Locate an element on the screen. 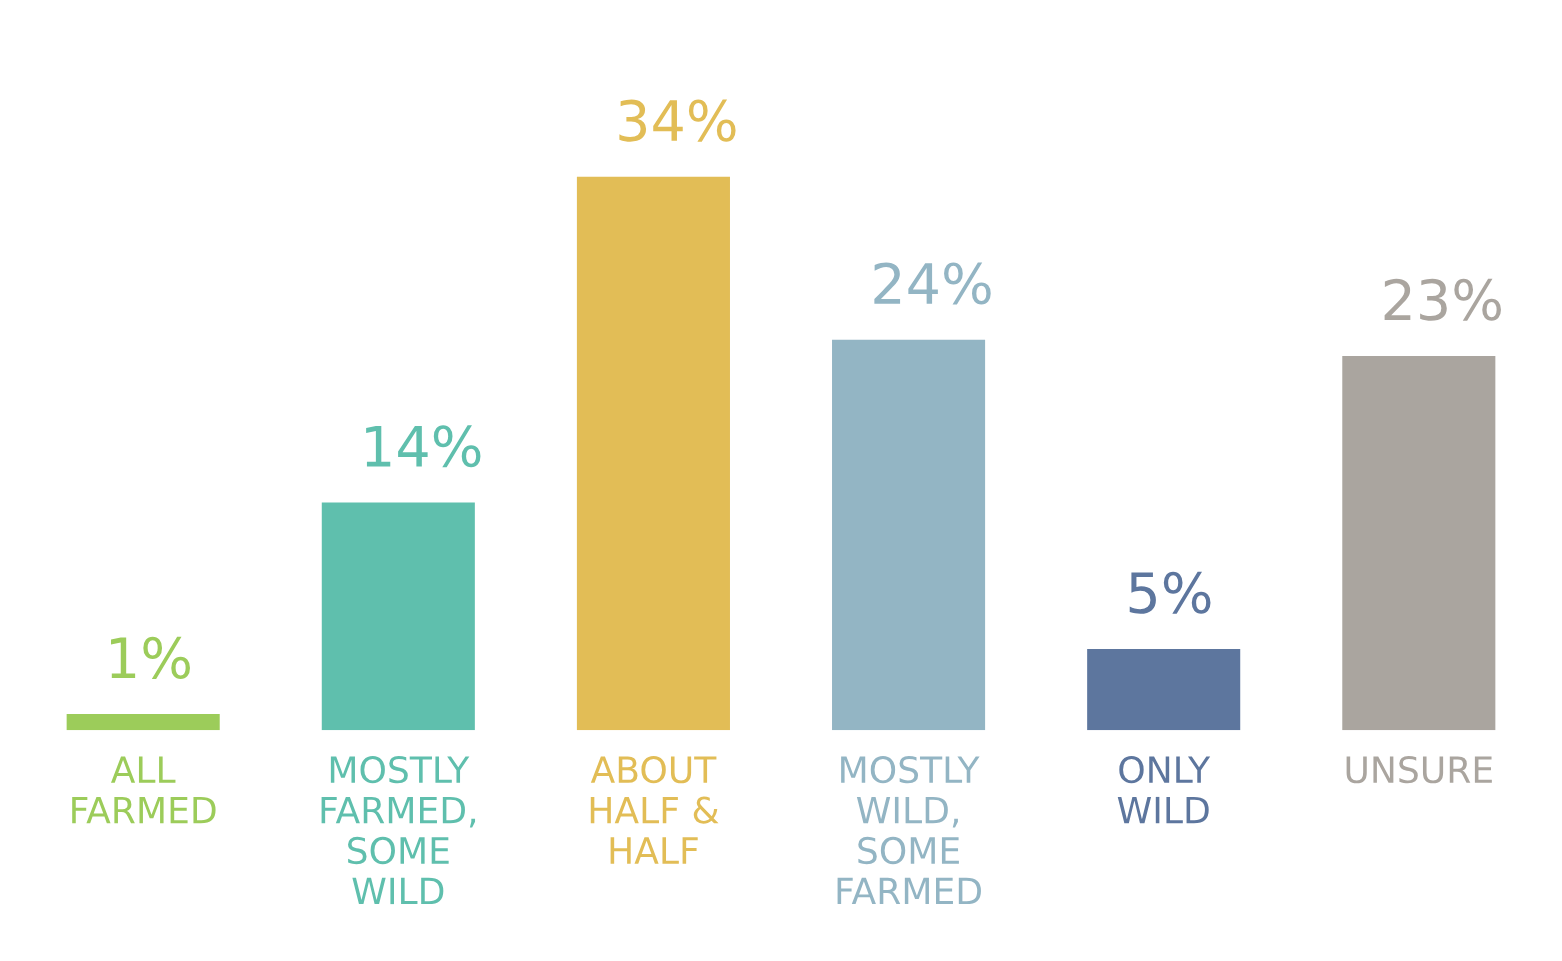 The width and height of the screenshot is (1562, 961). x-tick-label: MOSTLY WILD, SOME FARMED is located at coordinates (909, 830).